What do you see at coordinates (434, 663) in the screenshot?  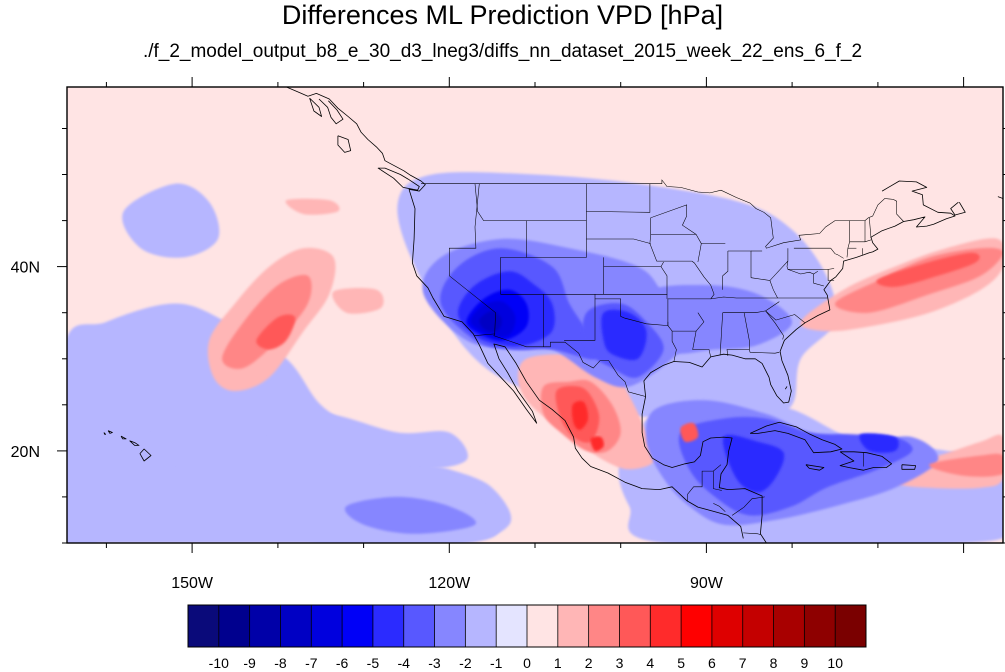 I see `colorbar-label: -3` at bounding box center [434, 663].